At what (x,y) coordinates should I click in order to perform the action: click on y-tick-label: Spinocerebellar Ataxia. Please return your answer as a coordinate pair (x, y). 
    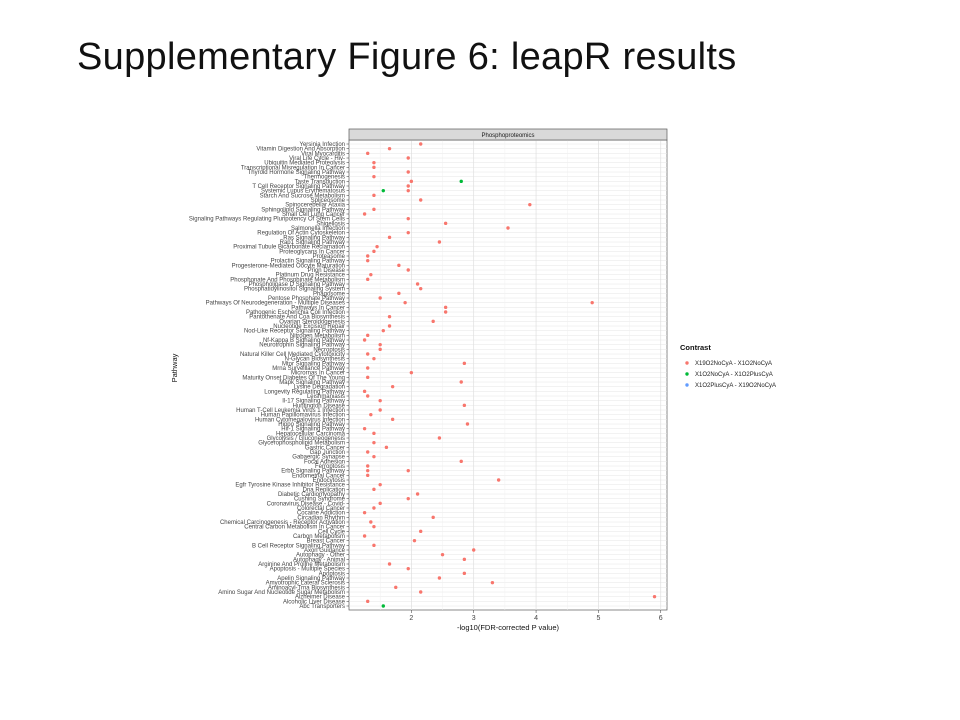
    Looking at the image, I should click on (315, 206).